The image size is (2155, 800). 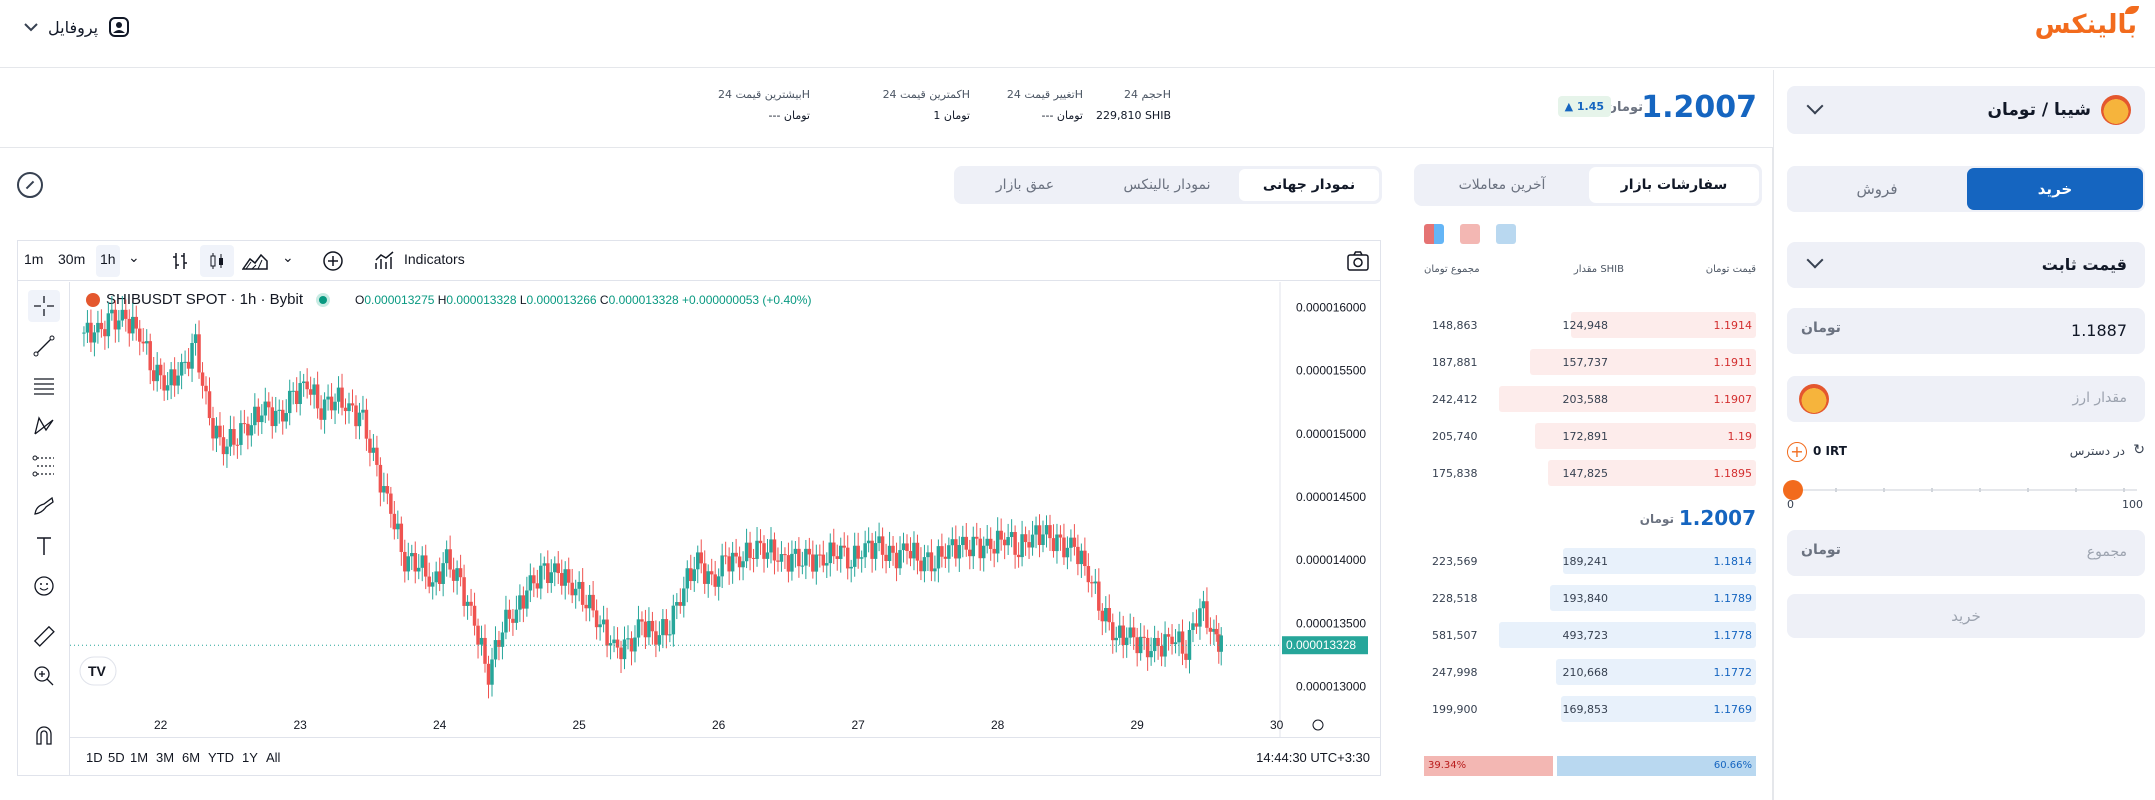 I want to click on ask-row: 1.19 172,891 205,740, so click(x=1590, y=436).